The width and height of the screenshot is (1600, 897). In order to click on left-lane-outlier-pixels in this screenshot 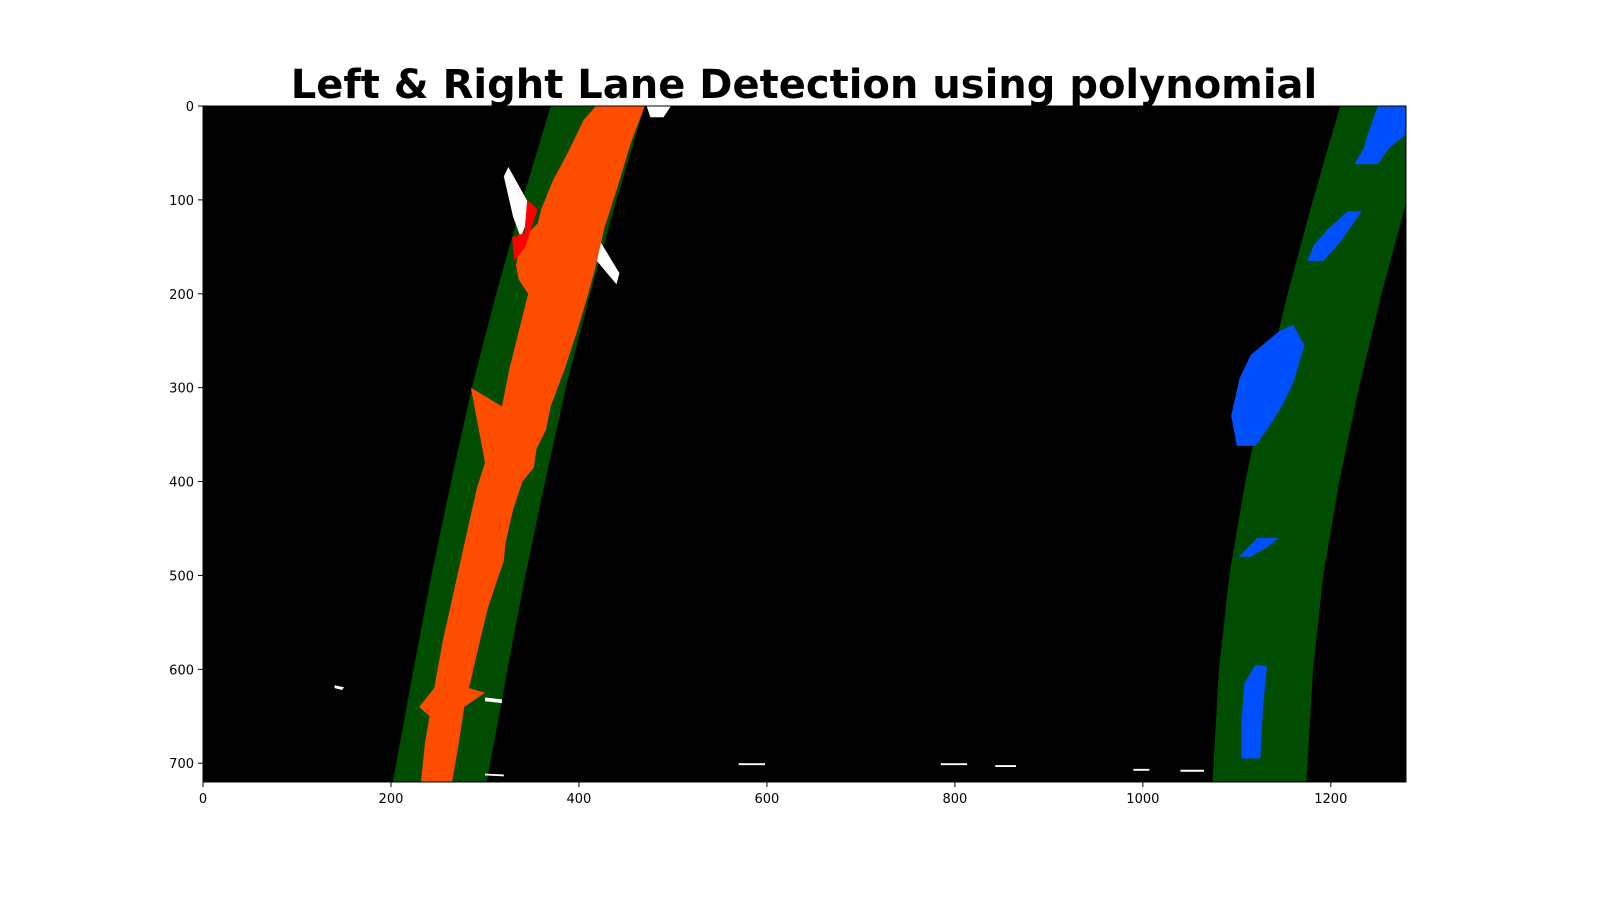, I will do `click(525, 230)`.